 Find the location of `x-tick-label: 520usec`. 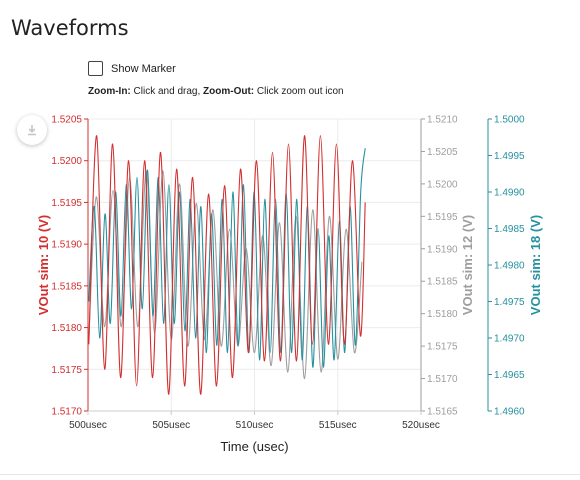

x-tick-label: 520usec is located at coordinates (421, 425).